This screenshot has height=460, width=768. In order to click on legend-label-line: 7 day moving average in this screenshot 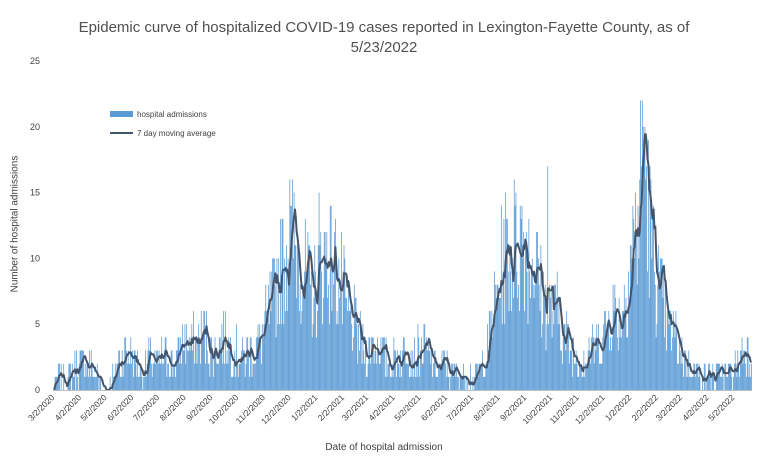, I will do `click(176, 133)`.